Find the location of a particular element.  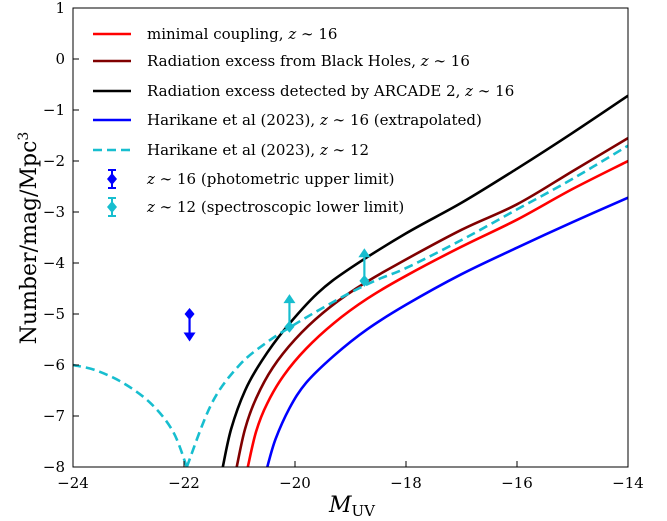

x-tick-label: −20 is located at coordinates (295, 483).